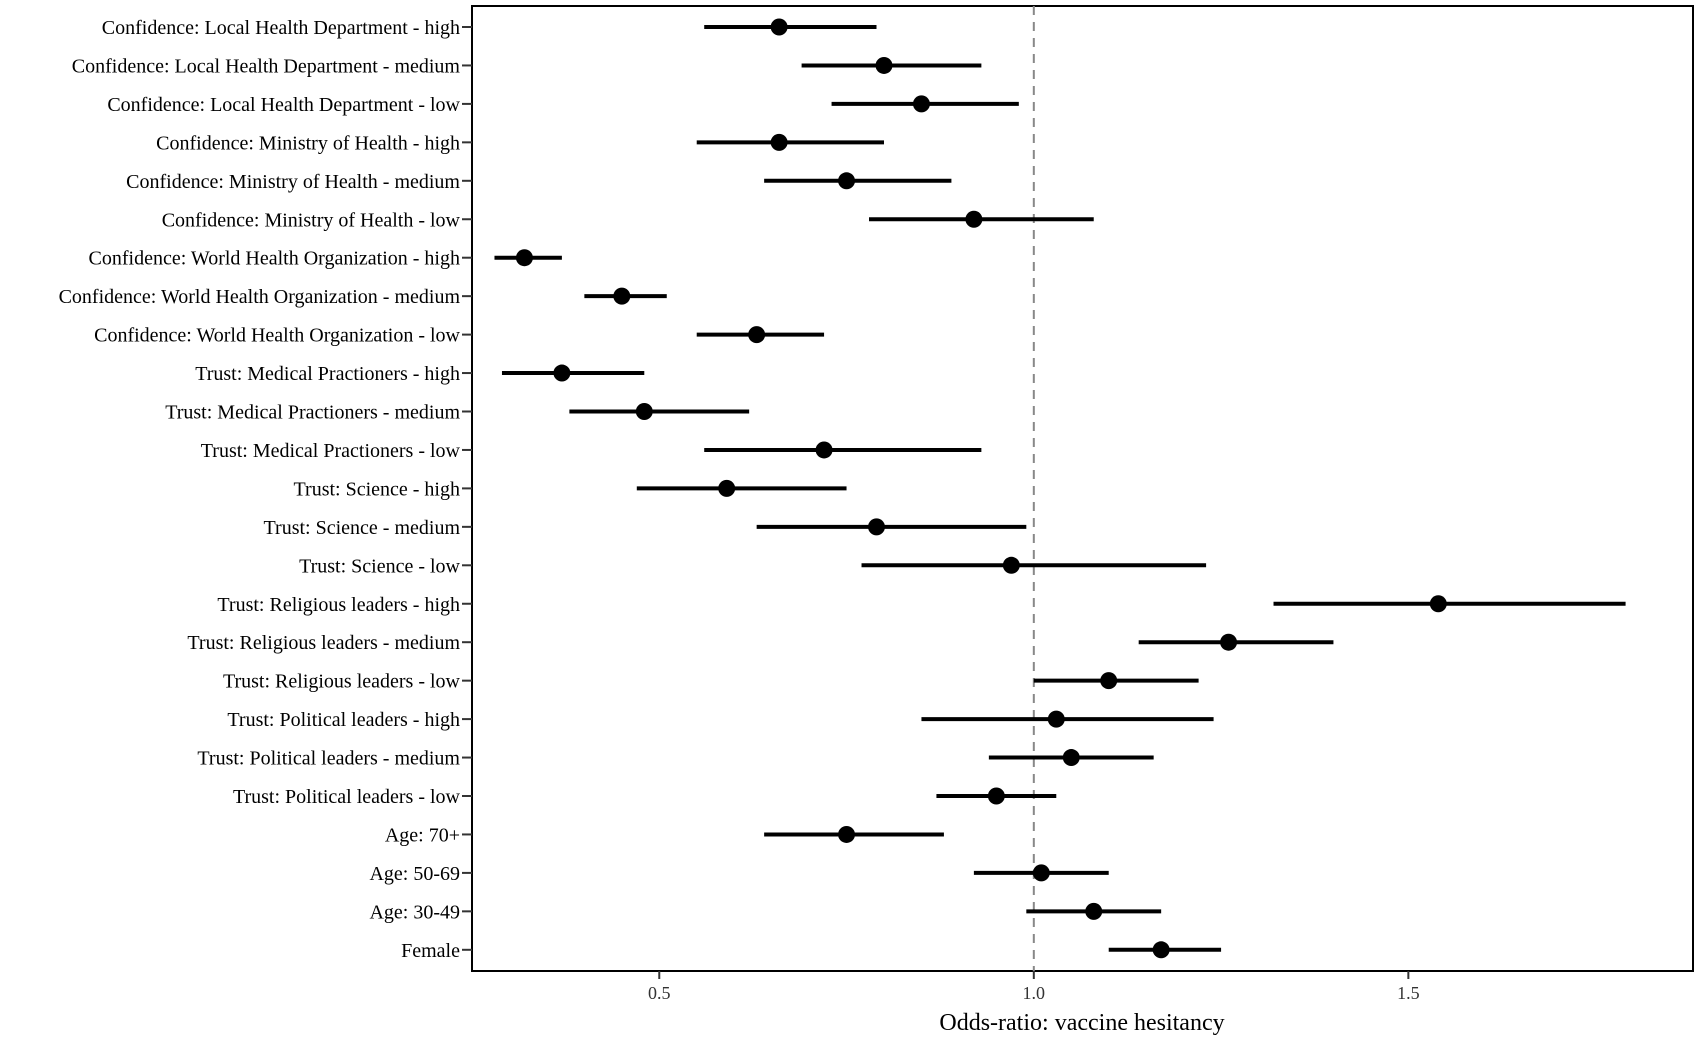  I want to click on row-label: Trust: Science - high, so click(377, 489).